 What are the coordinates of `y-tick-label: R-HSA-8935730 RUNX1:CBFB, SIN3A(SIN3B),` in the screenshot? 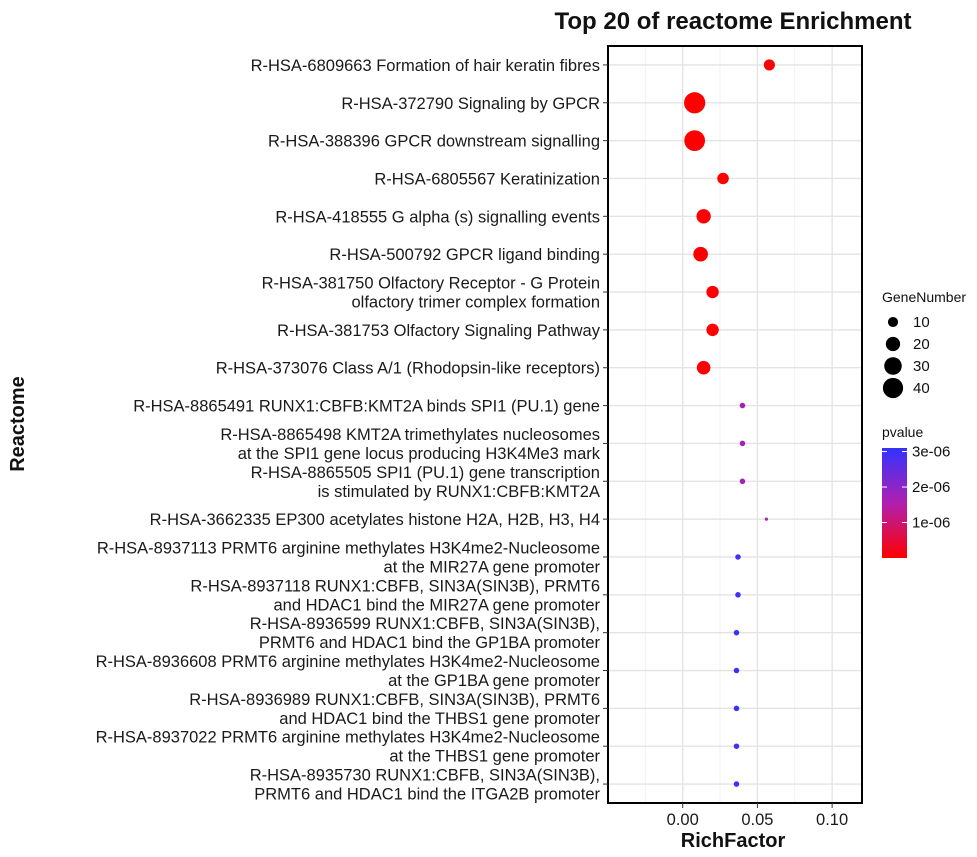 It's located at (425, 776).